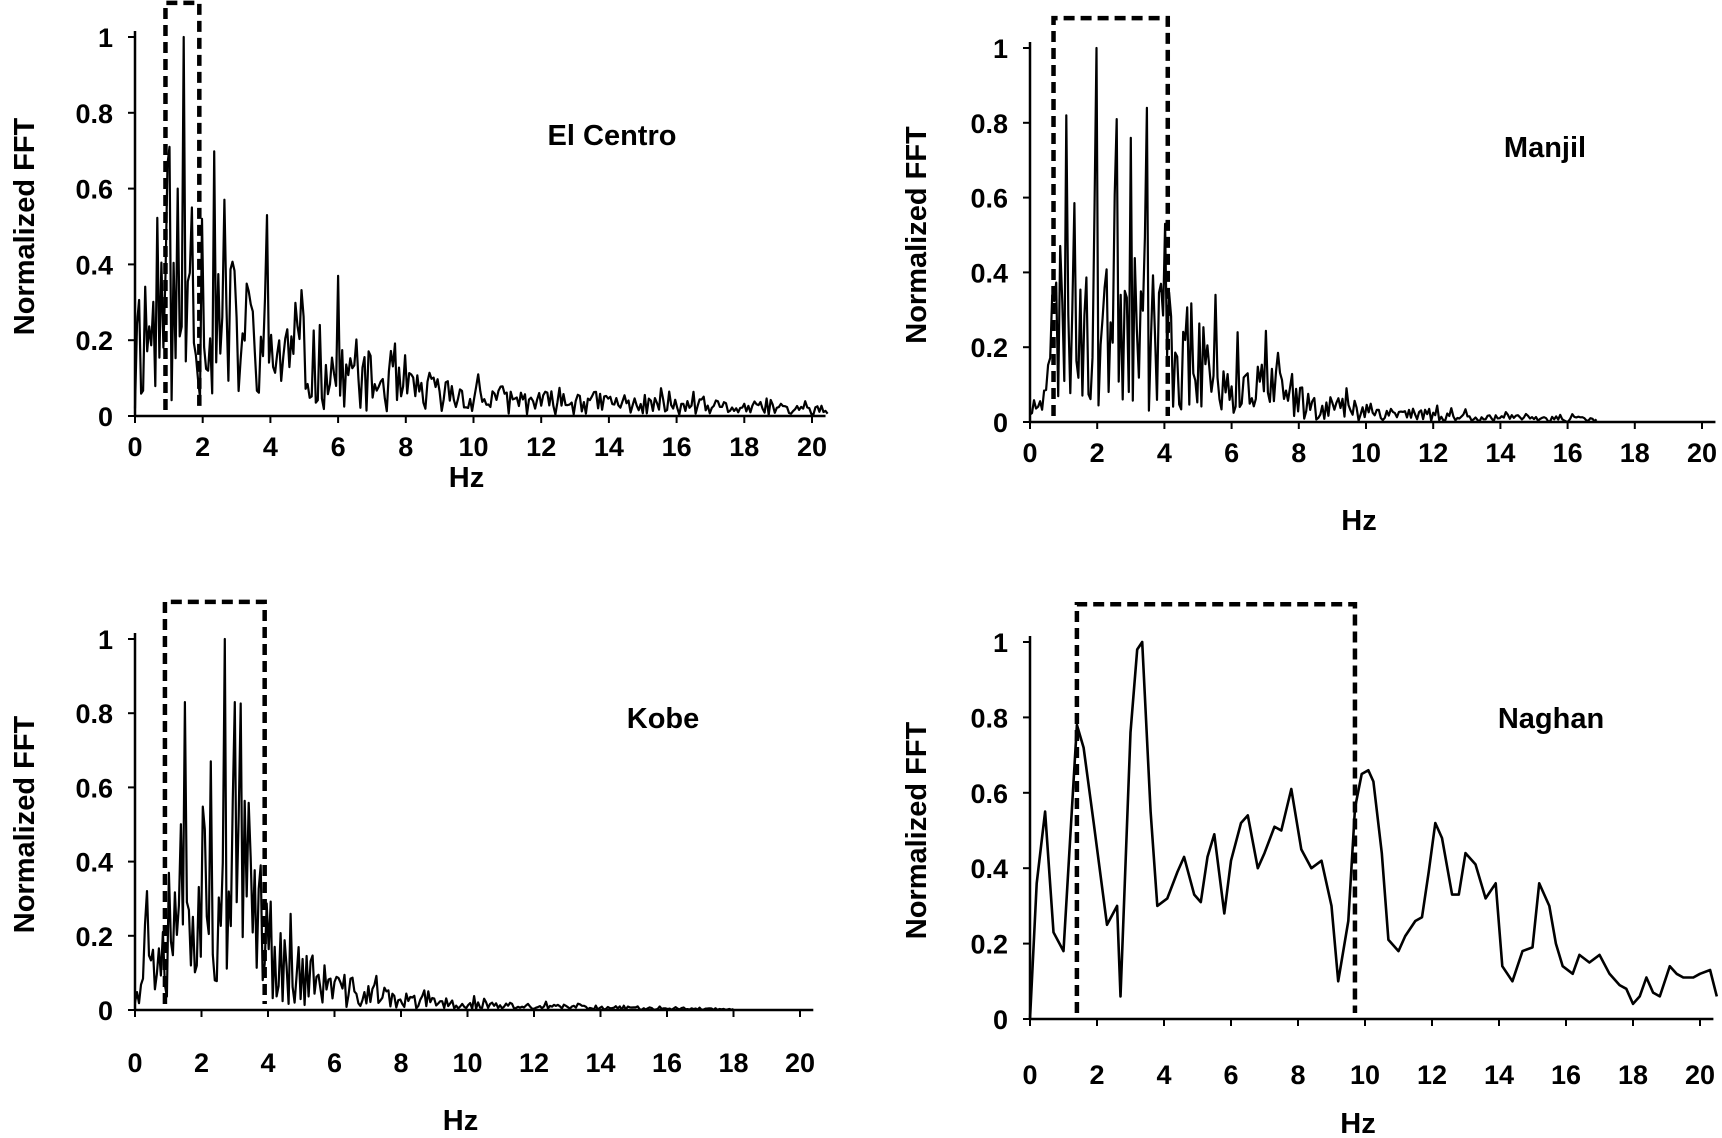 The height and width of the screenshot is (1138, 1722). What do you see at coordinates (1545, 148) in the screenshot?
I see `panel-title: Manjil` at bounding box center [1545, 148].